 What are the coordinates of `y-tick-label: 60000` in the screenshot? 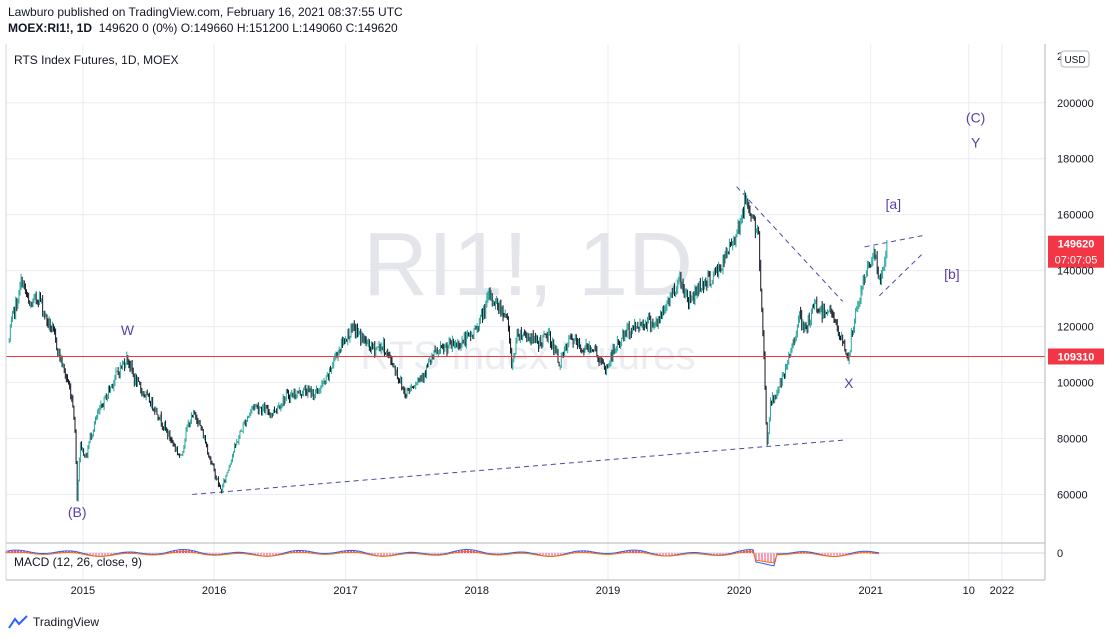 It's located at (1072, 495).